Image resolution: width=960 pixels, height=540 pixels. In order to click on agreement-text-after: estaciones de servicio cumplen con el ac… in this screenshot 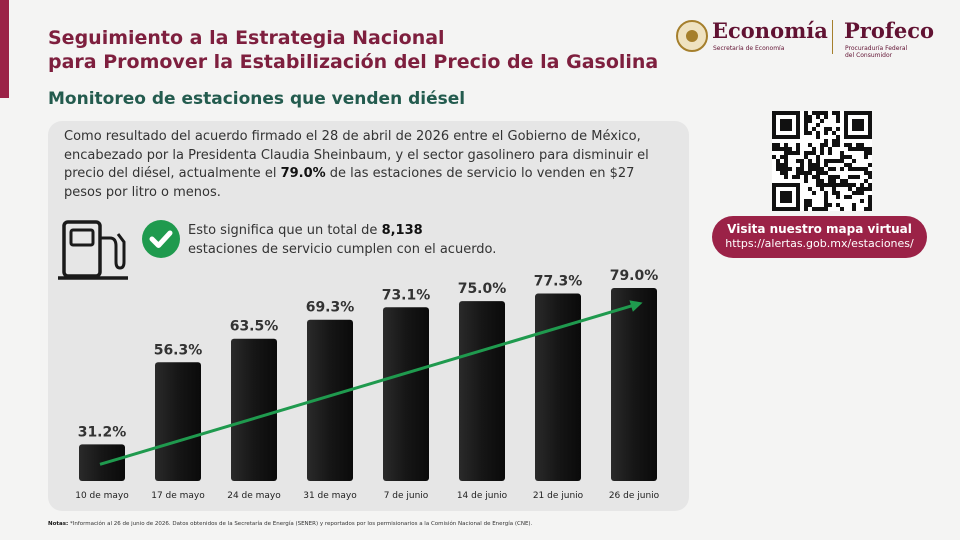, I will do `click(342, 249)`.